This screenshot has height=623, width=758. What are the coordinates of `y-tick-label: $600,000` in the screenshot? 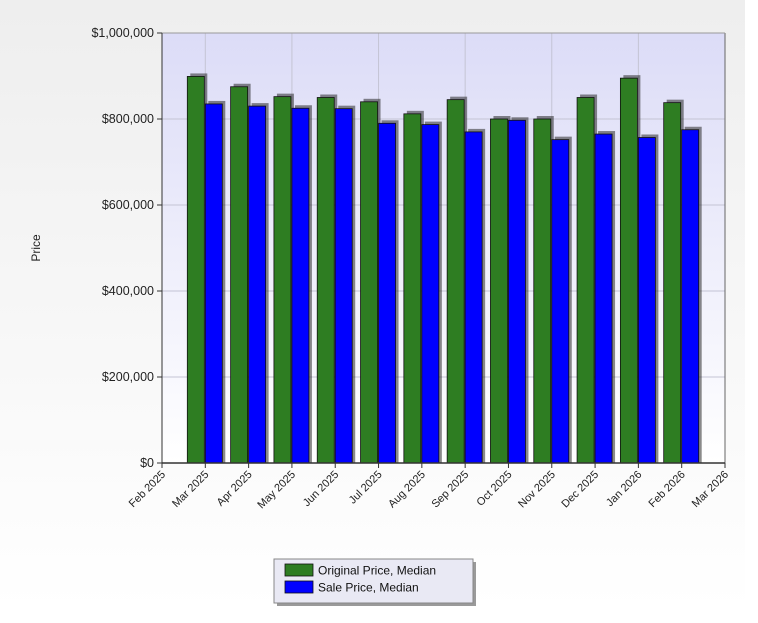 It's located at (128, 205).